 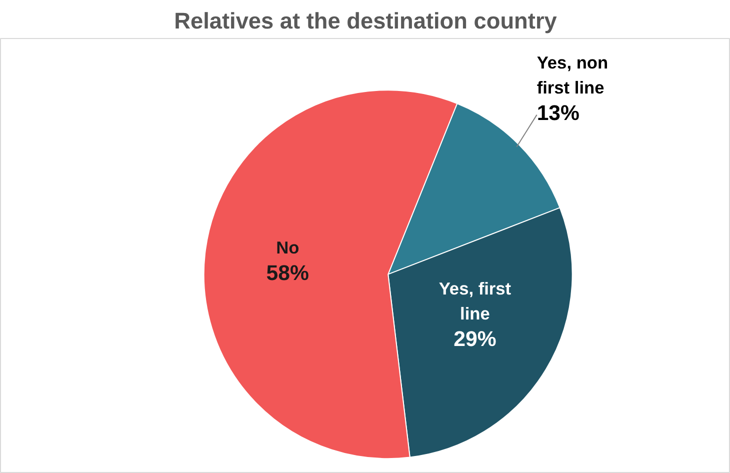 What do you see at coordinates (558, 112) in the screenshot?
I see `data-label: 13%` at bounding box center [558, 112].